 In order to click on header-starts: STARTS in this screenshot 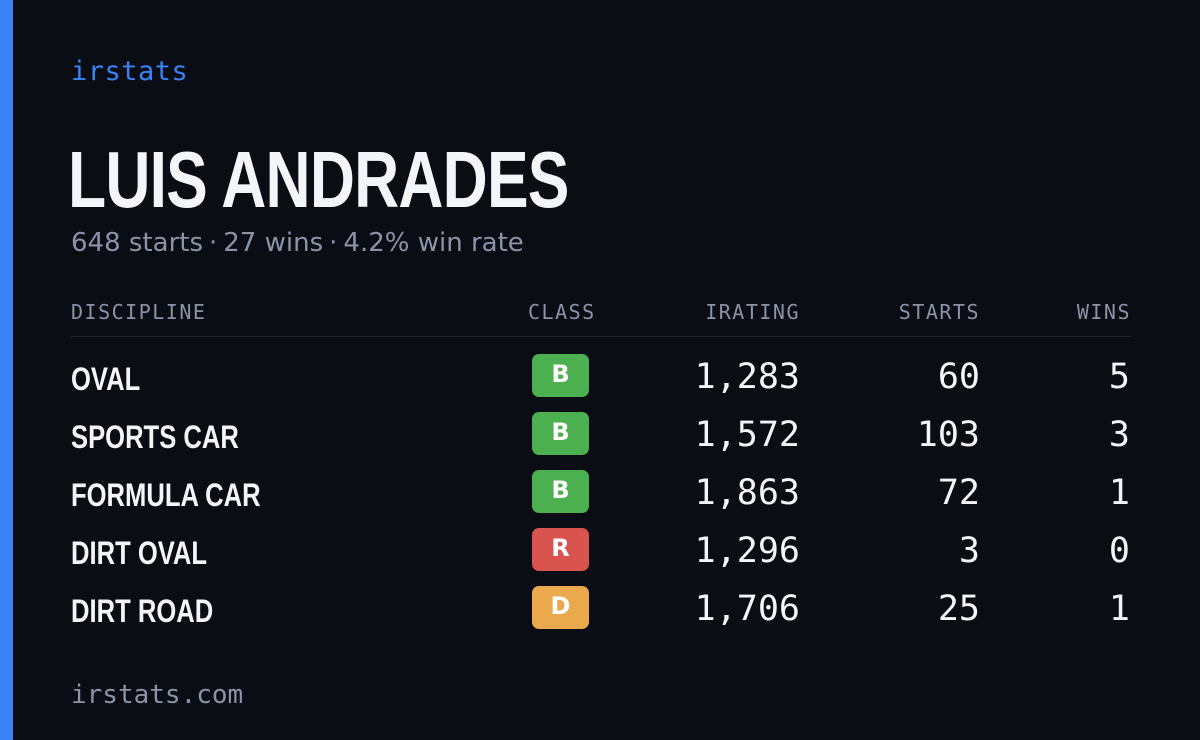, I will do `click(939, 312)`.